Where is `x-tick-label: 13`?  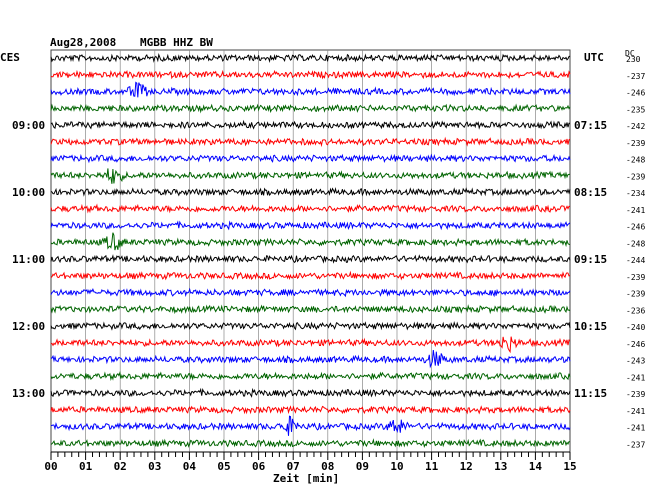
x-tick-label: 13 is located at coordinates (500, 466).